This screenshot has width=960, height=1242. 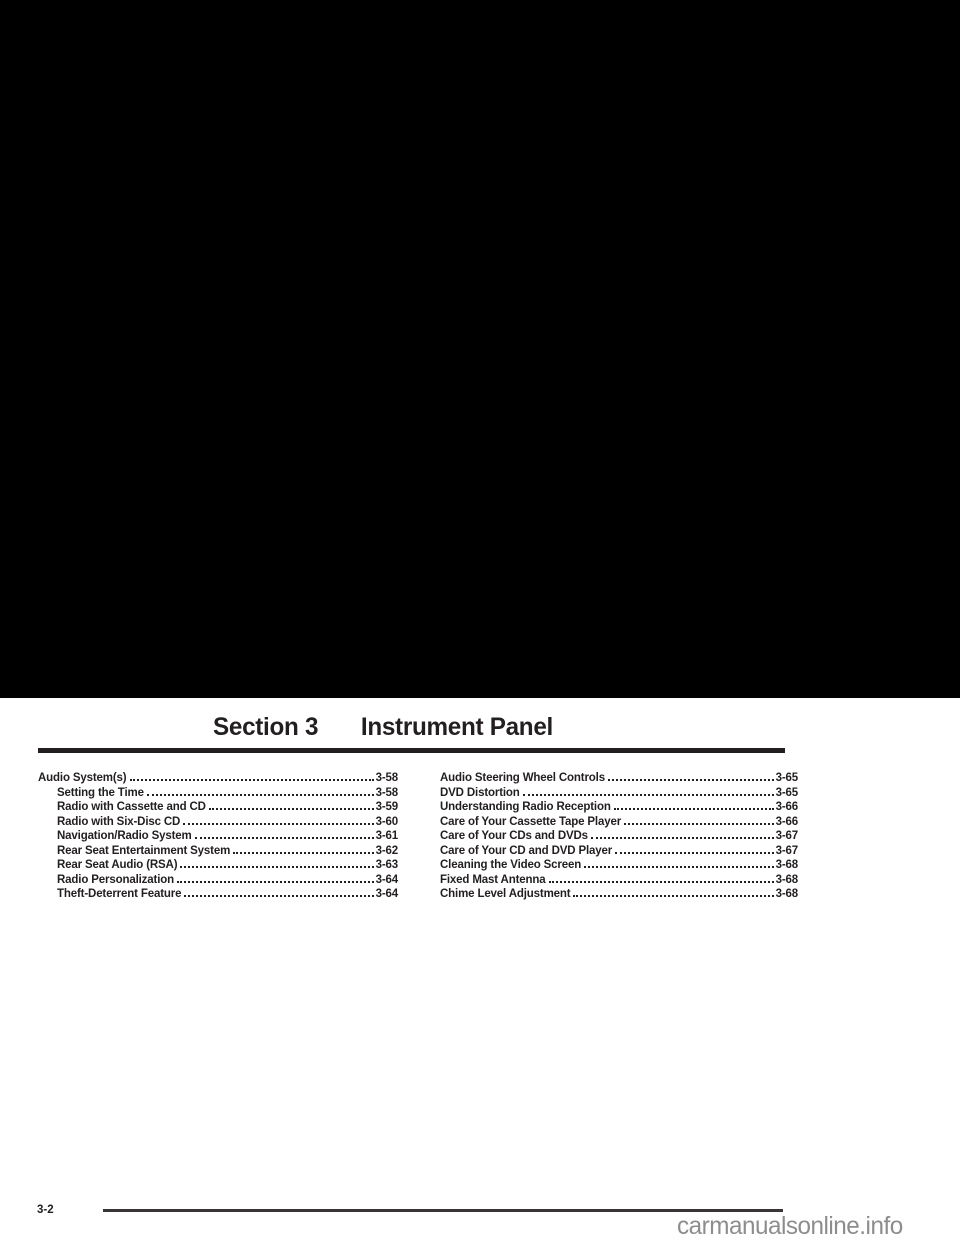 I want to click on toc-entry: Radio with Six-Disc CD 3-60, so click(x=218, y=822).